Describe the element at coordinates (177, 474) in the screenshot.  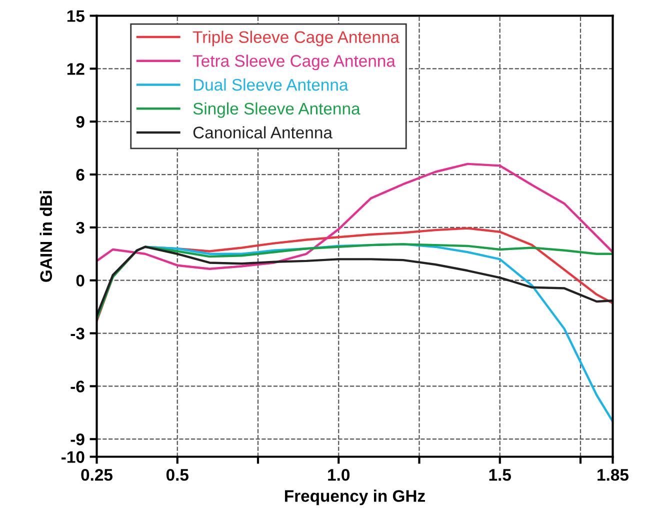
I see `x-tick-label: 0.5` at that location.